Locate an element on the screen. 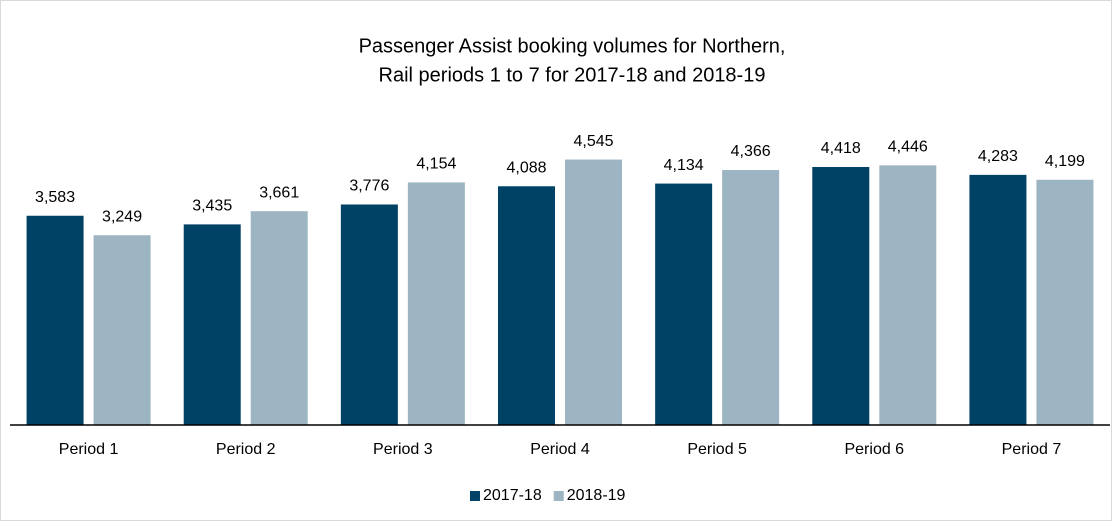 The width and height of the screenshot is (1112, 521). x-tick-label: Period 2 is located at coordinates (246, 449).